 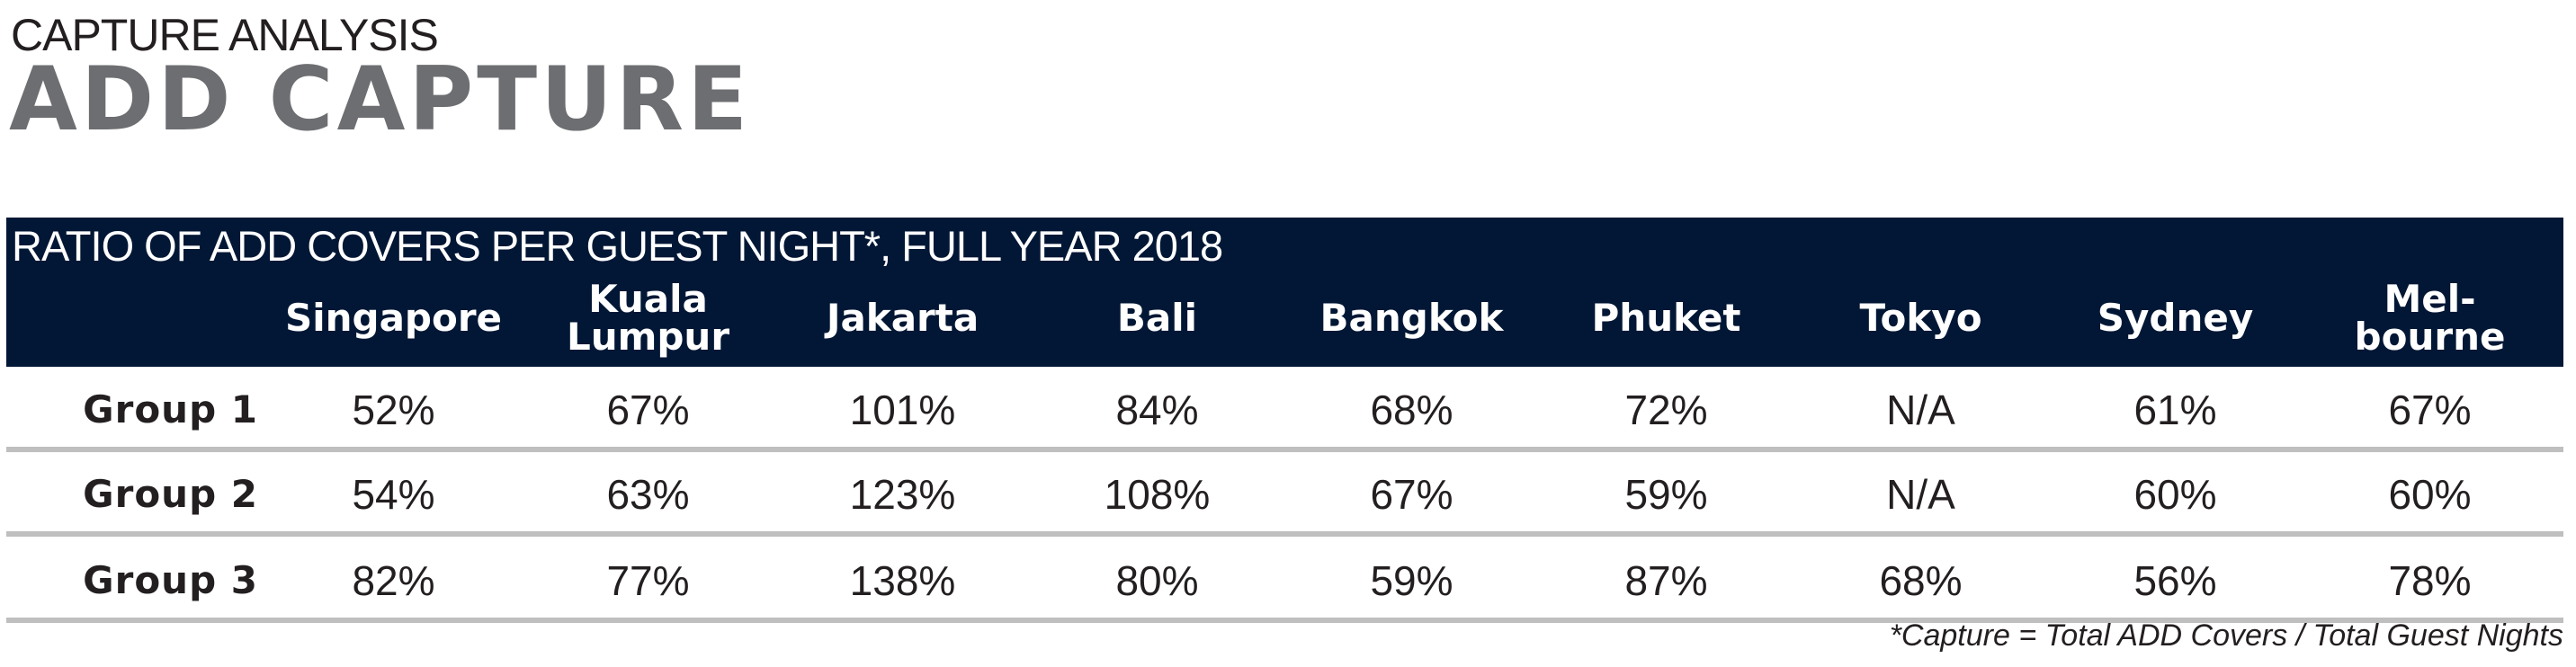 What do you see at coordinates (902, 409) in the screenshot?
I see `table-cell: 101%` at bounding box center [902, 409].